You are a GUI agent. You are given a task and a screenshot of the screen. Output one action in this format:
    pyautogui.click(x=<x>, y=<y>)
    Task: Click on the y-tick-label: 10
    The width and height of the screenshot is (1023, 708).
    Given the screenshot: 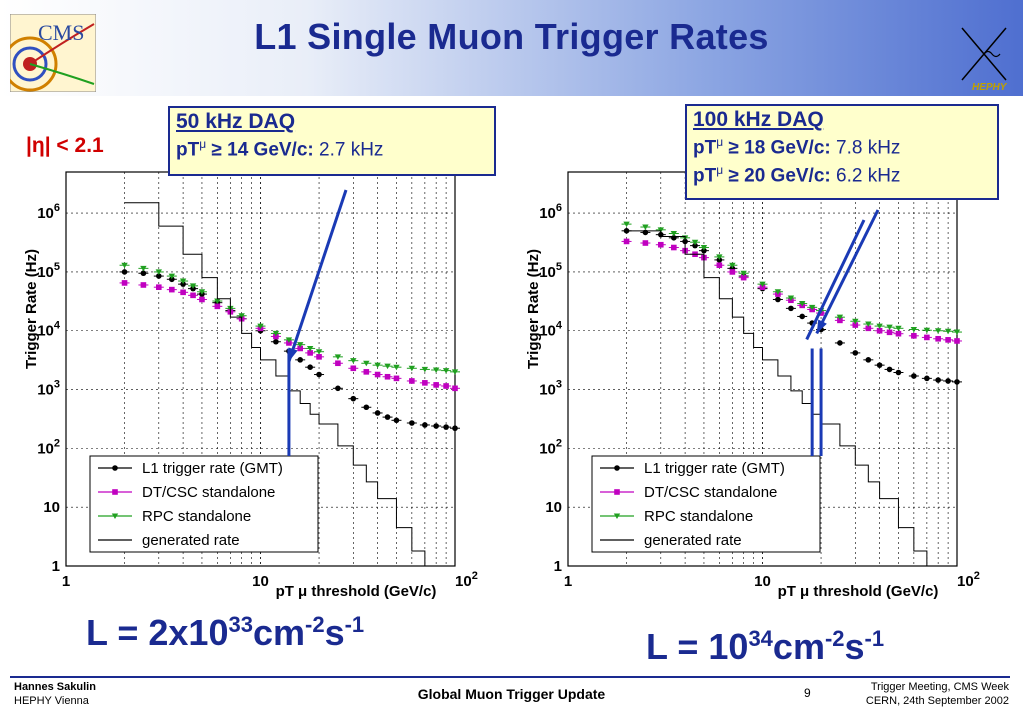 What is the action you would take?
    pyautogui.click(x=553, y=507)
    